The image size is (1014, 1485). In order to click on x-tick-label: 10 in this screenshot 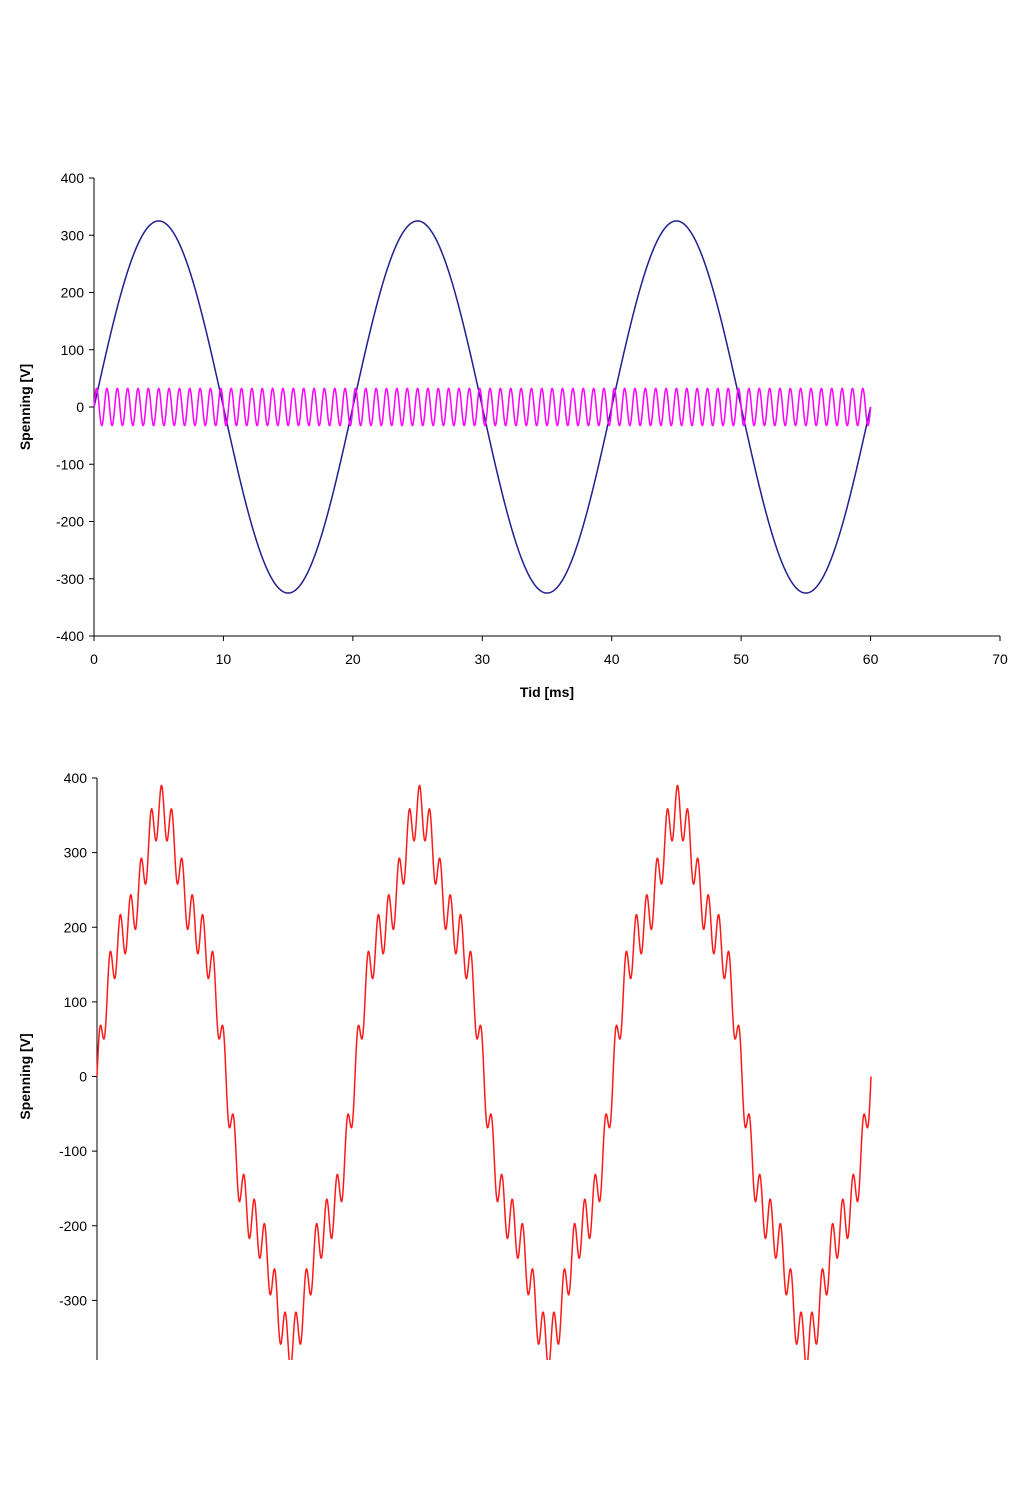, I will do `click(224, 659)`.